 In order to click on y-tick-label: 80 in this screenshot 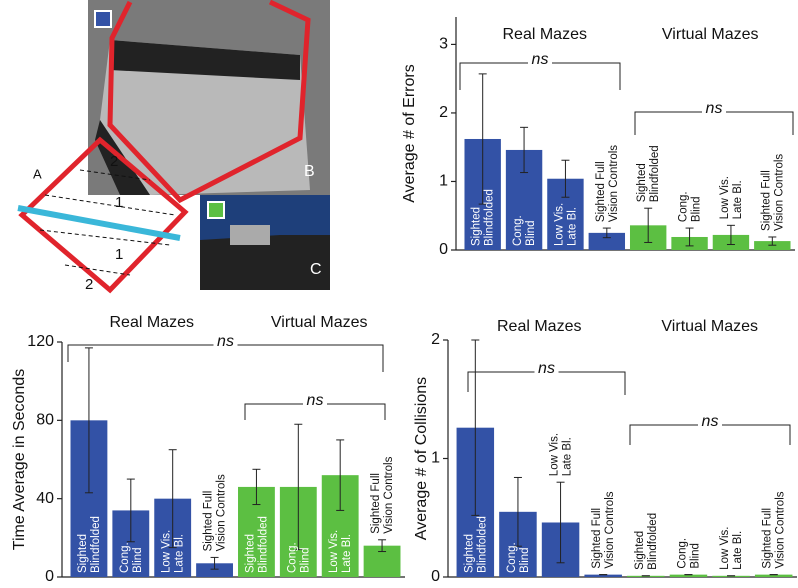, I will do `click(45, 420)`.